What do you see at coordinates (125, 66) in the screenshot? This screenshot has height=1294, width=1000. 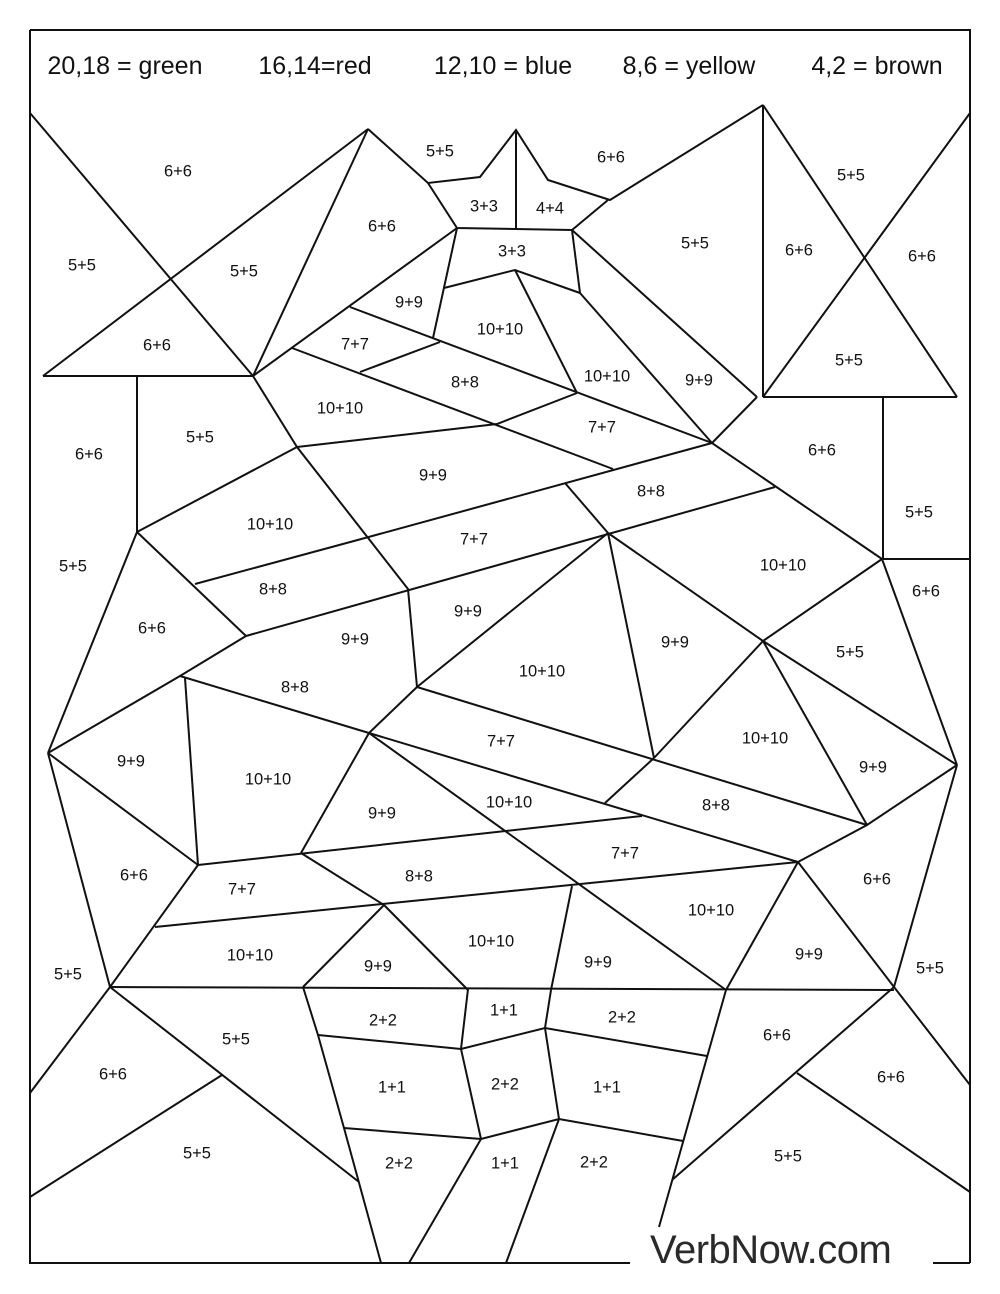 I see `legend-item: 20,18 = green` at bounding box center [125, 66].